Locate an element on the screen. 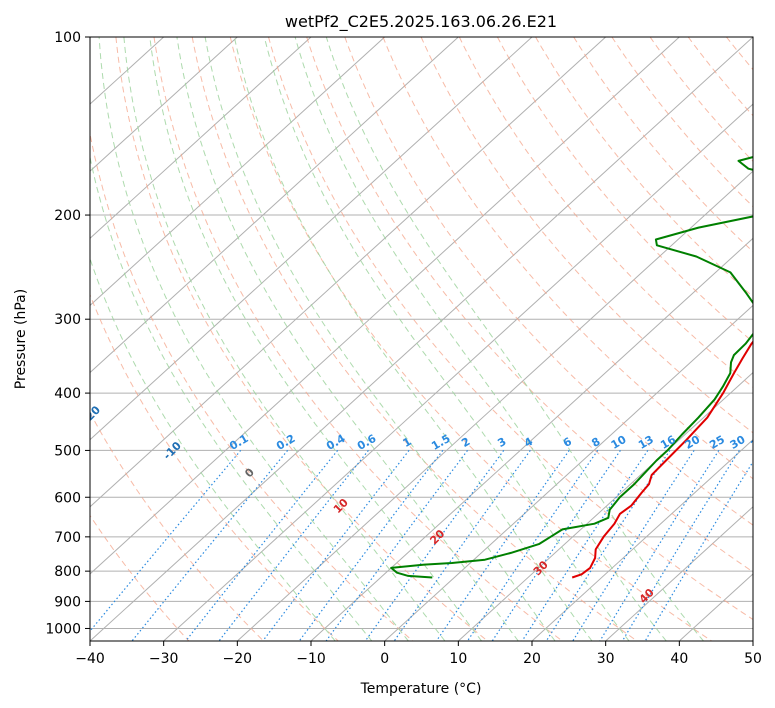 The height and width of the screenshot is (708, 775). y-tick-label: 900 is located at coordinates (67, 602).